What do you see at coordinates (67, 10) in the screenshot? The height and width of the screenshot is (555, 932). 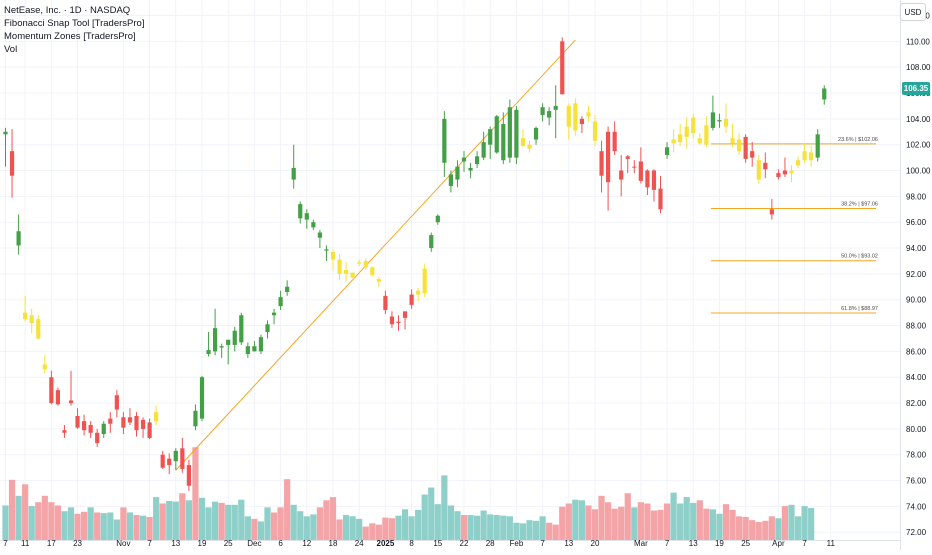 I see `symbol-title: NetEase, Inc. · 1D · NASDAQ` at bounding box center [67, 10].